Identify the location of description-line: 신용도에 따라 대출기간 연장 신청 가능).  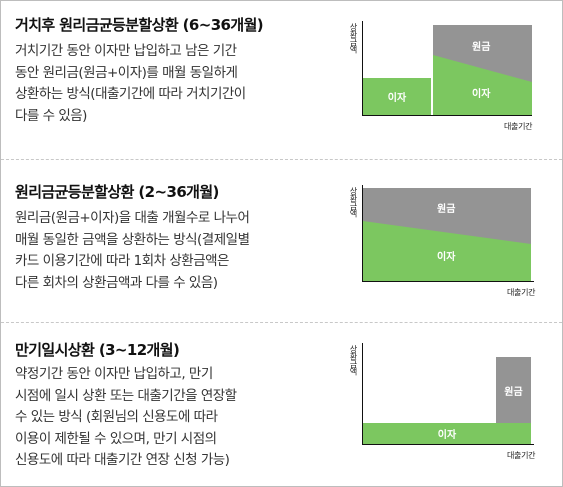
(122, 460).